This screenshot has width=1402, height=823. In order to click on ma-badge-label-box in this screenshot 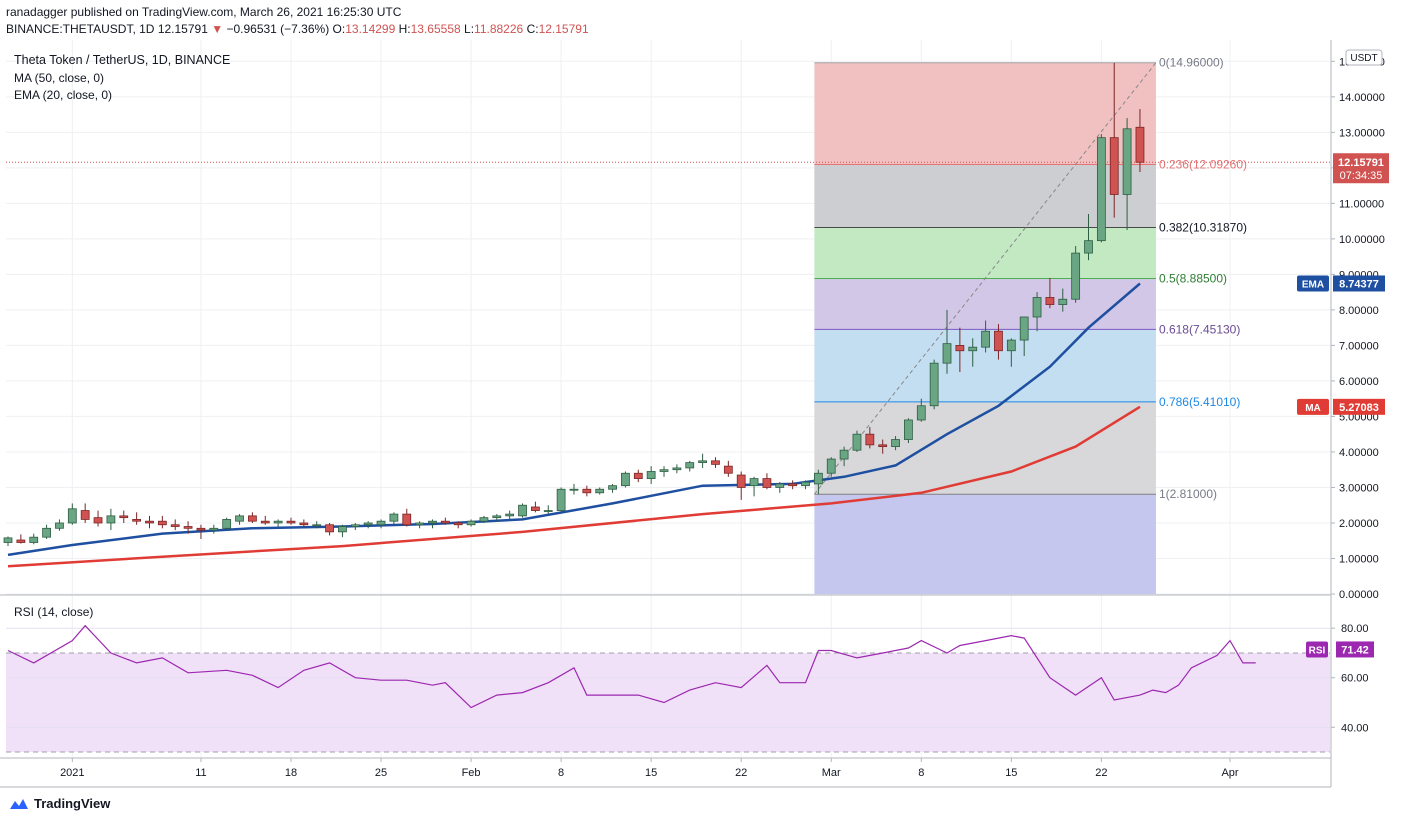, I will do `click(1313, 406)`.